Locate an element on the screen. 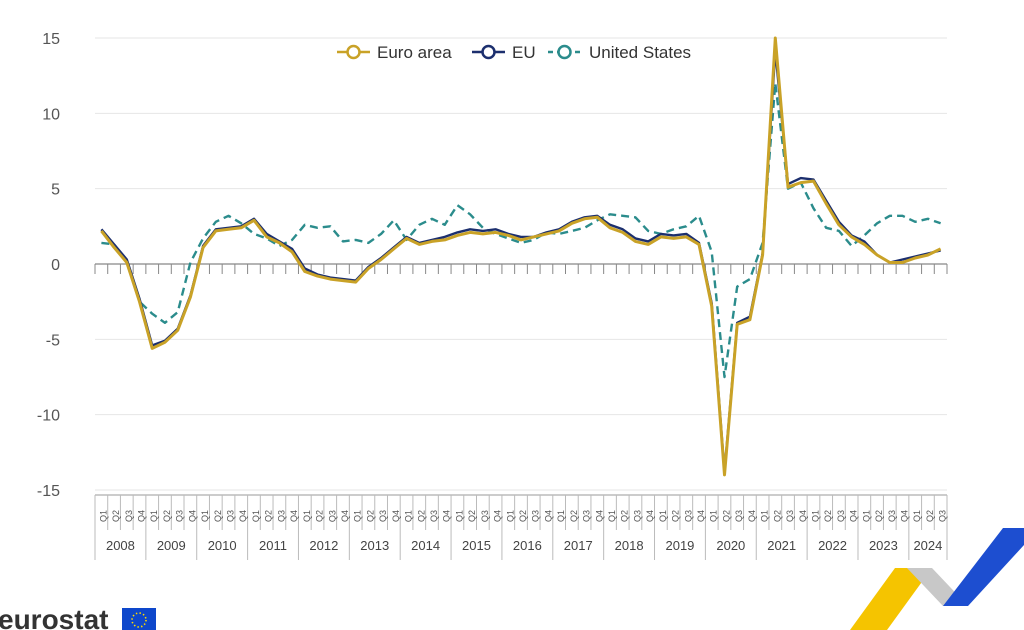 The width and height of the screenshot is (1024, 630). y-tick-label: 15 is located at coordinates (51, 39).